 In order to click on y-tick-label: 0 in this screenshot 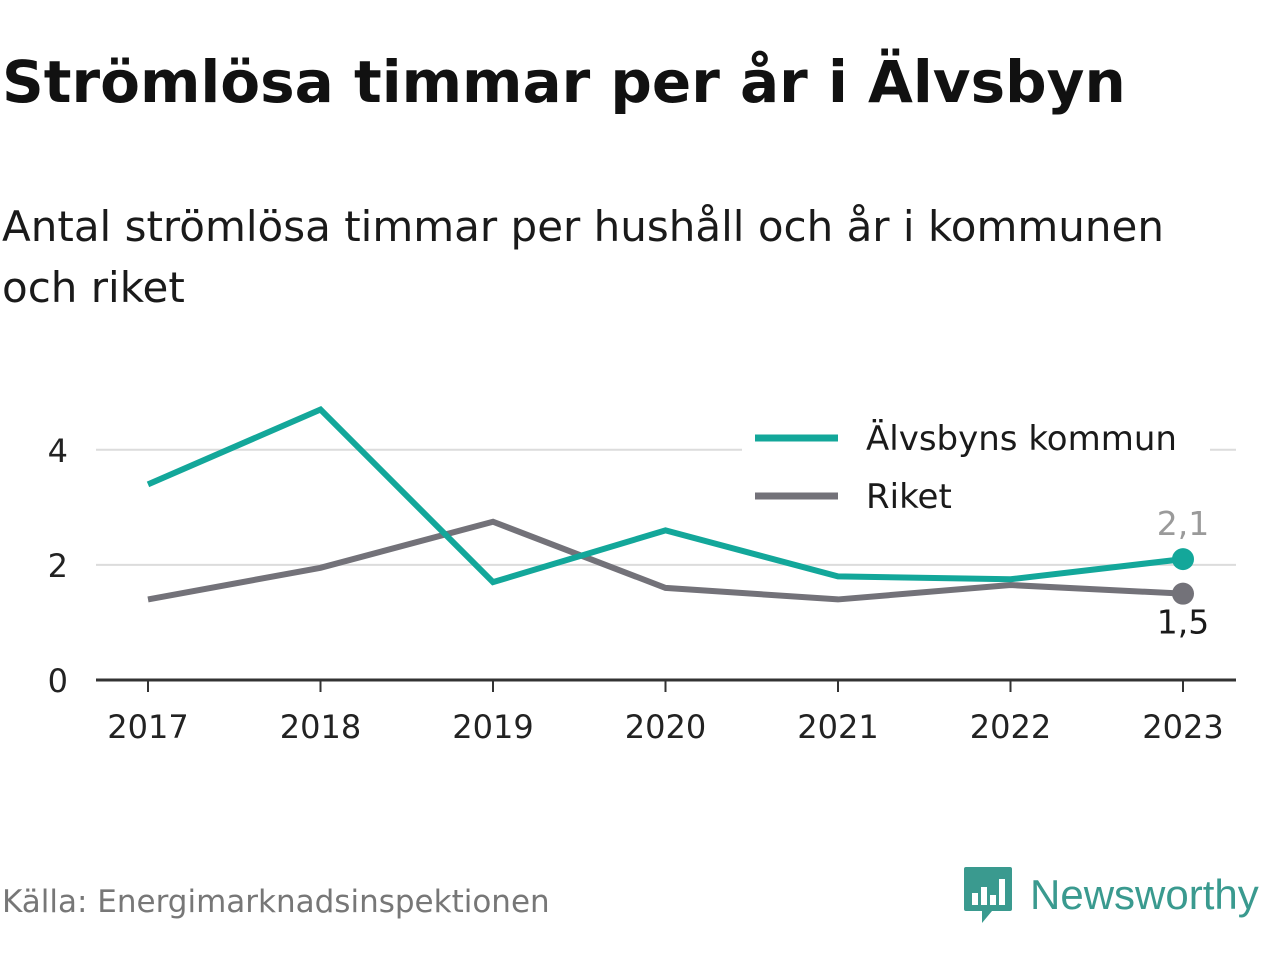, I will do `click(58, 681)`.